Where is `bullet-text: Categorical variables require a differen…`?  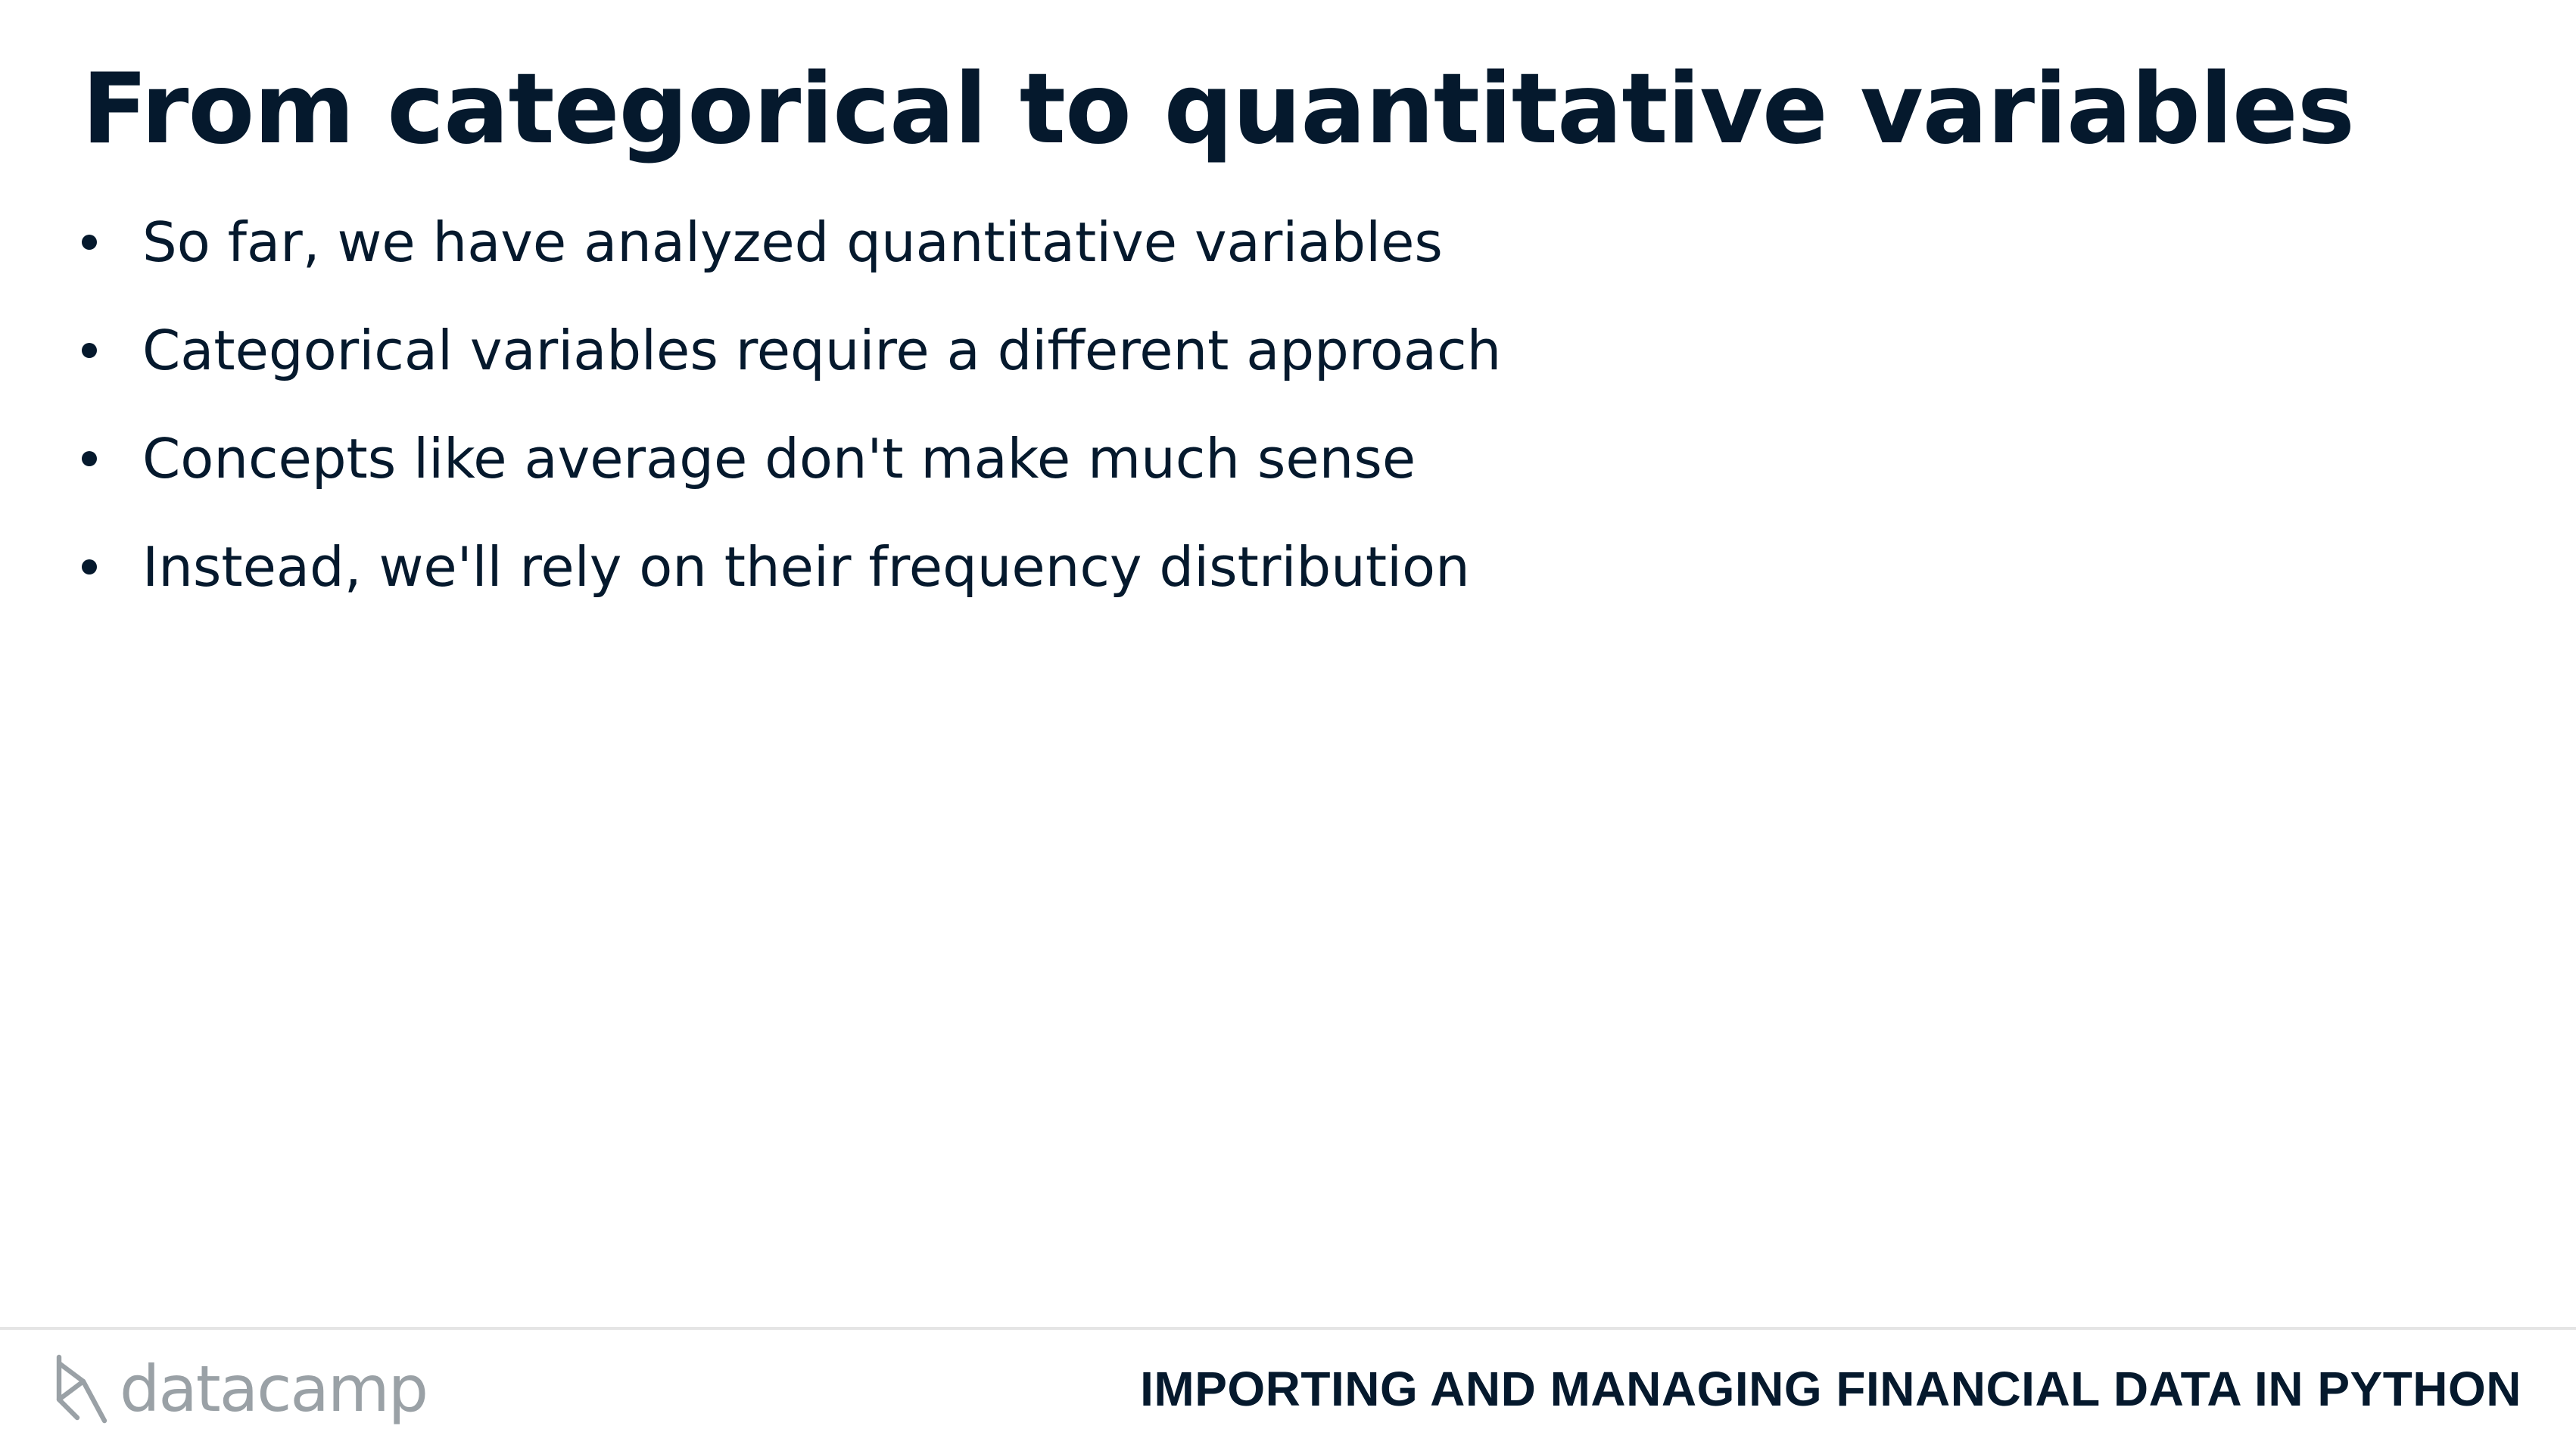
bullet-text: Categorical variables require a differen… is located at coordinates (822, 350).